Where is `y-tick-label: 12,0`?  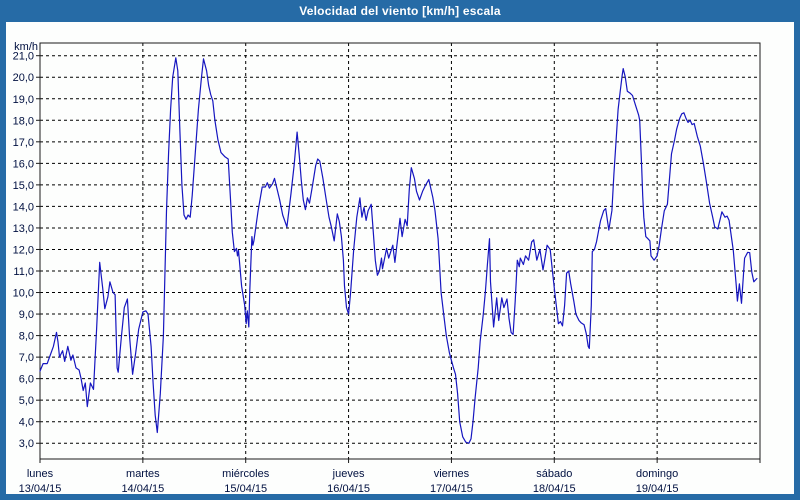
y-tick-label: 12,0 is located at coordinates (23, 250).